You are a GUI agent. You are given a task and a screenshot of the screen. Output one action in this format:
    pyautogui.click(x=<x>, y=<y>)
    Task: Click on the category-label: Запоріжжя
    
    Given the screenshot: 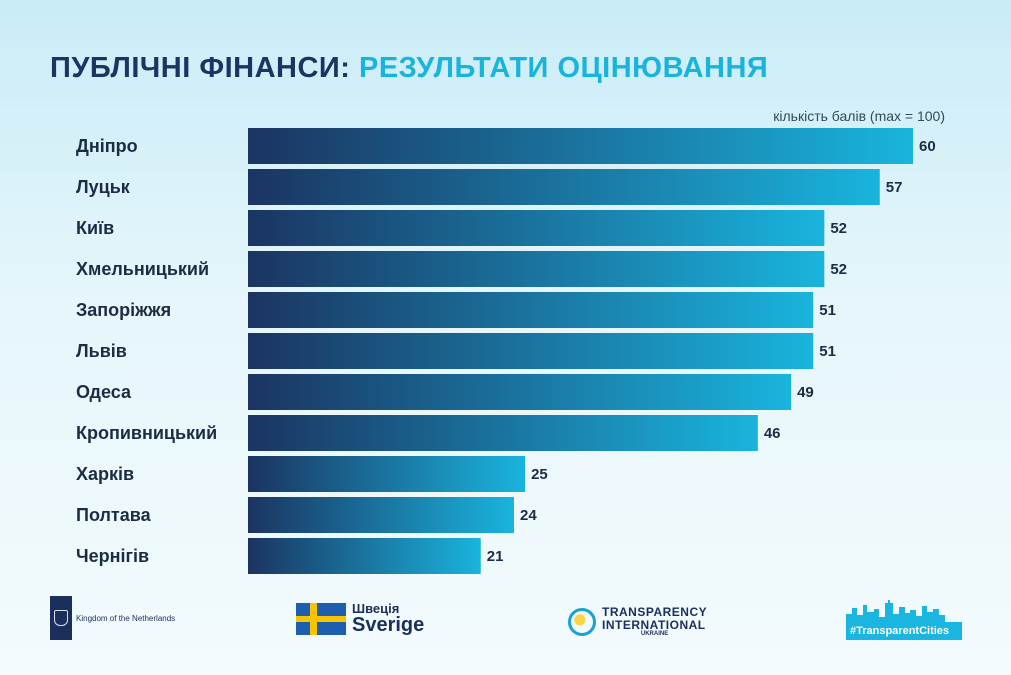 What is the action you would take?
    pyautogui.click(x=123, y=310)
    